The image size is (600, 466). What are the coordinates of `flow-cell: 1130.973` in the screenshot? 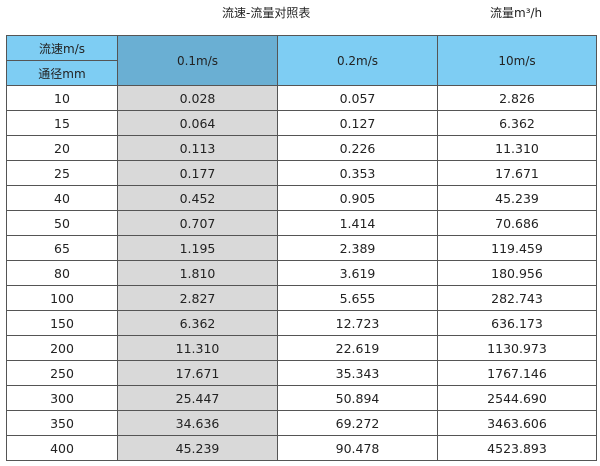 It's located at (517, 348).